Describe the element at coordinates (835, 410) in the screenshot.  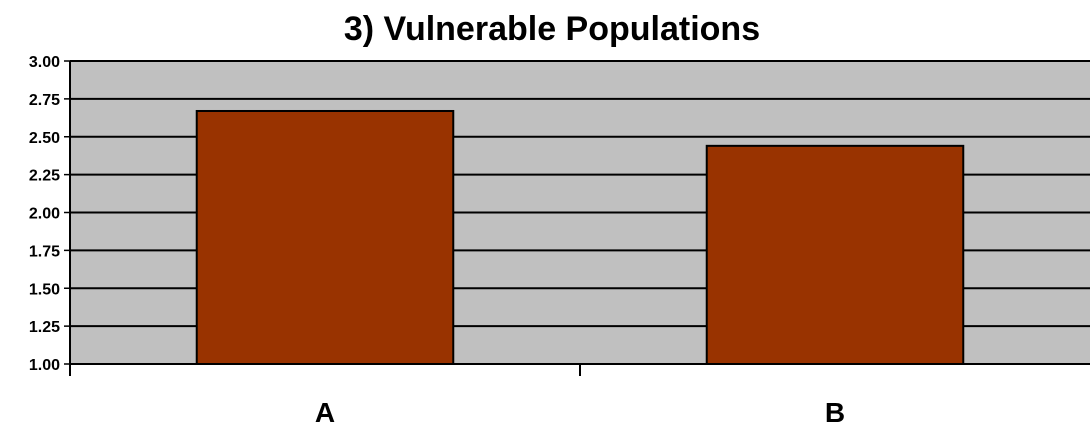
I see `x-tick-label: B` at that location.